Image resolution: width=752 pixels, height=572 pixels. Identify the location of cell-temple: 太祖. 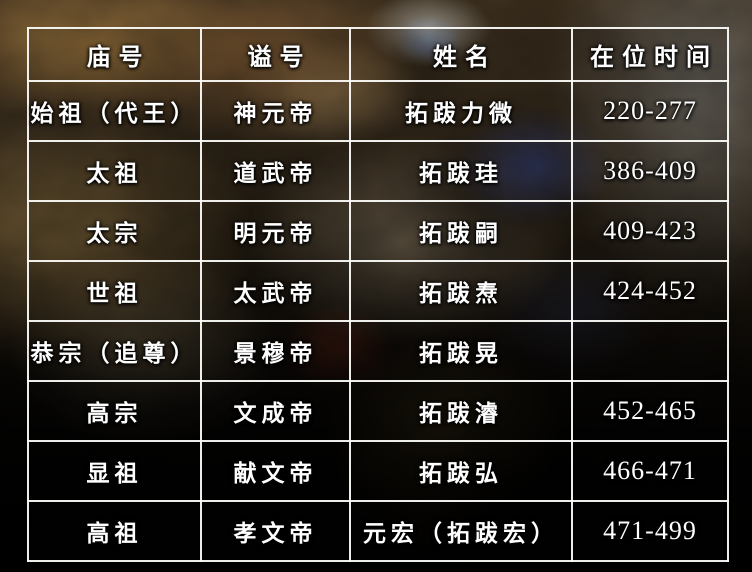
(114, 171).